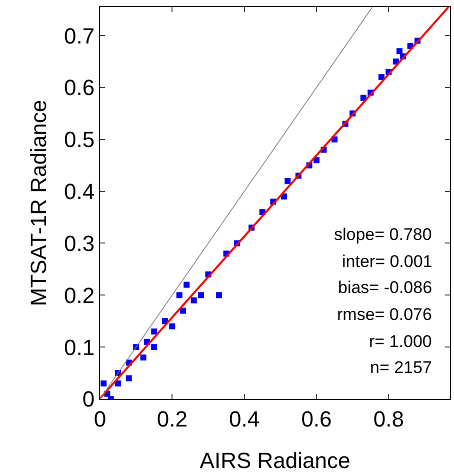 The height and width of the screenshot is (473, 454). Describe the element at coordinates (244, 419) in the screenshot. I see `x-tick-label: 0.4` at that location.